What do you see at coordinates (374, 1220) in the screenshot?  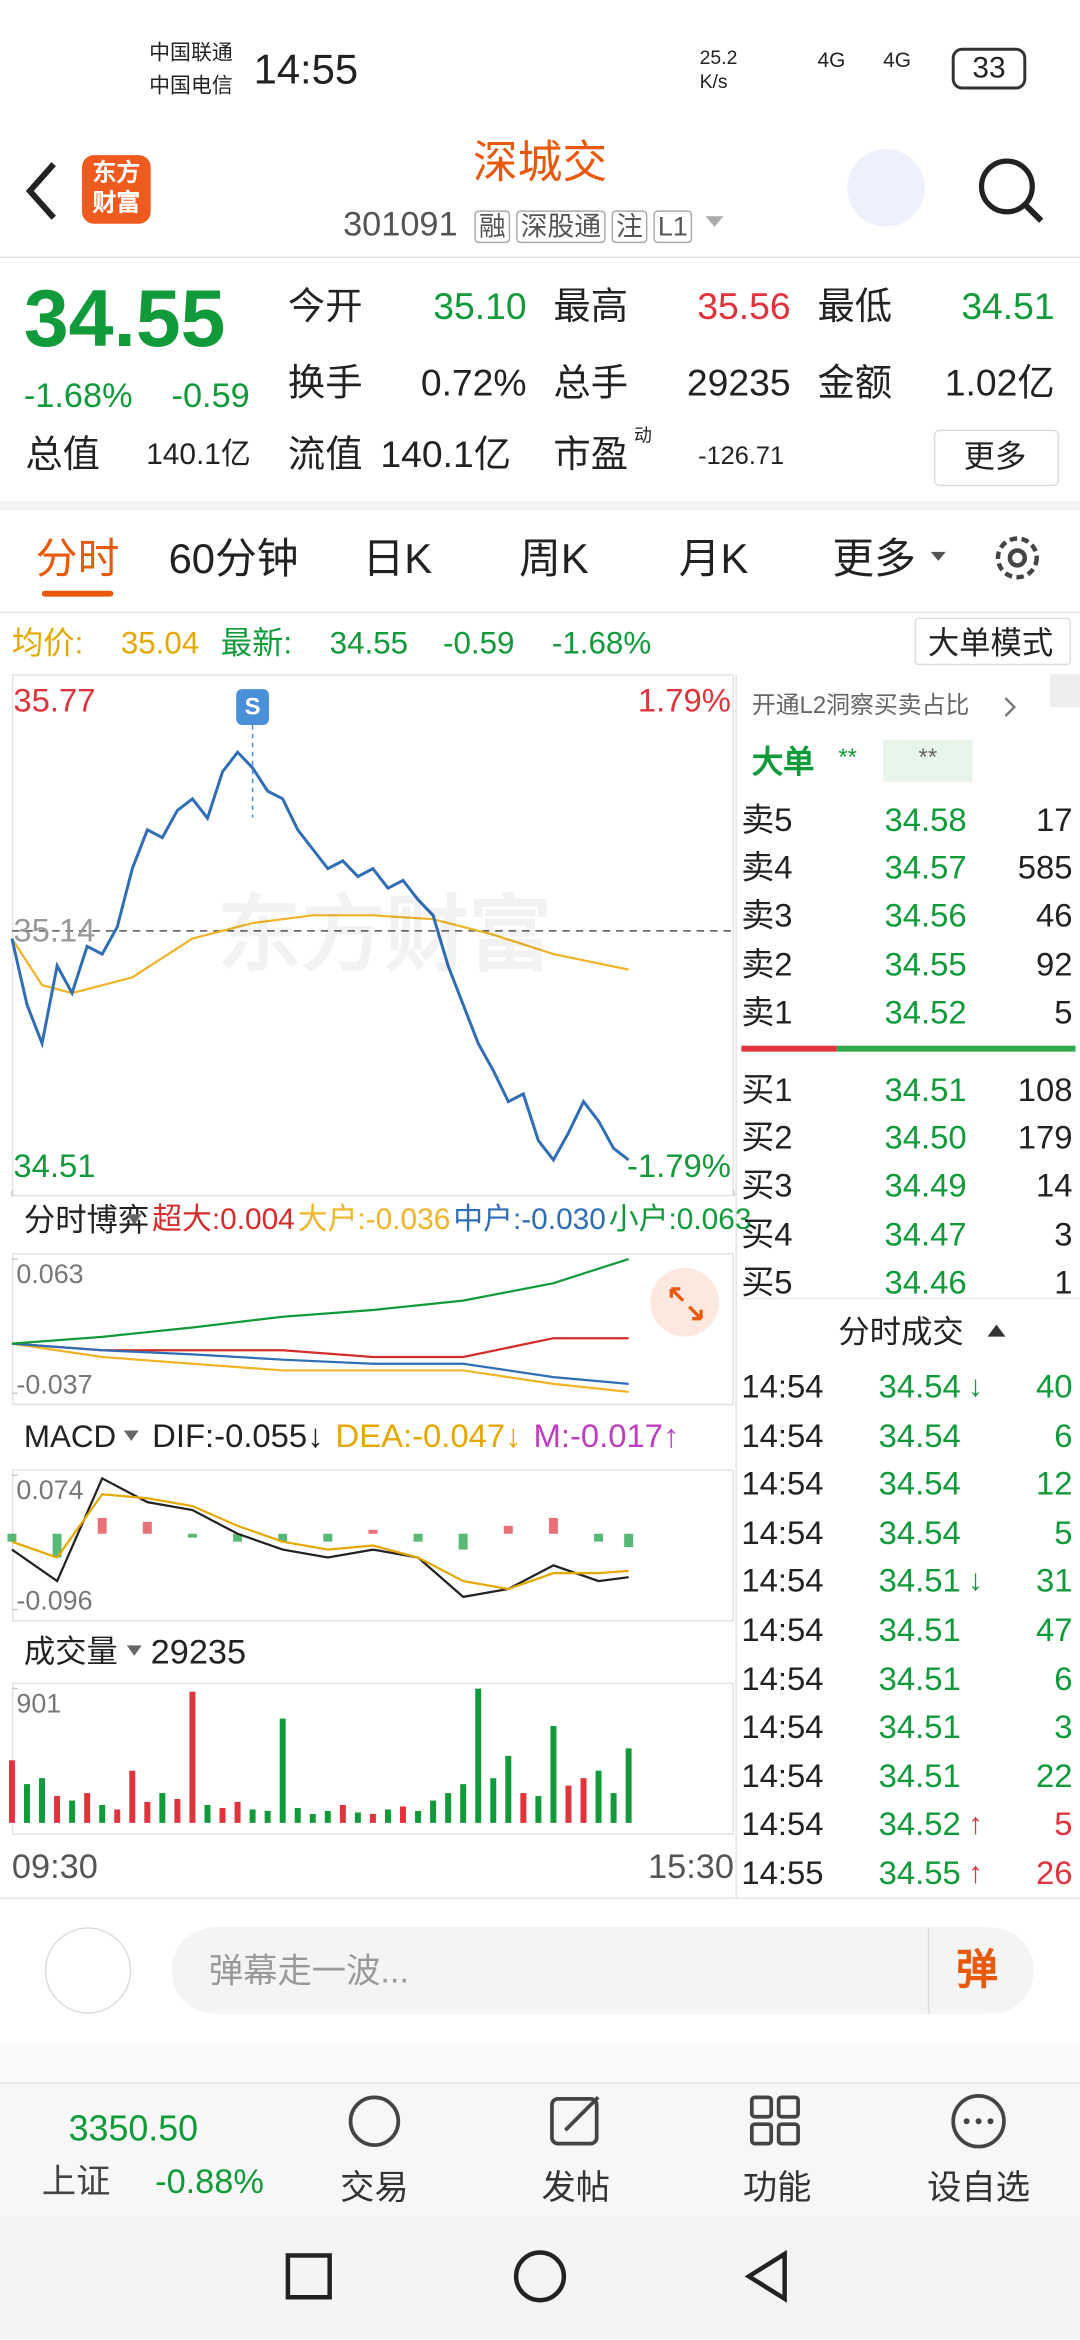 I see `legend-entry: 大户:-0.036` at bounding box center [374, 1220].